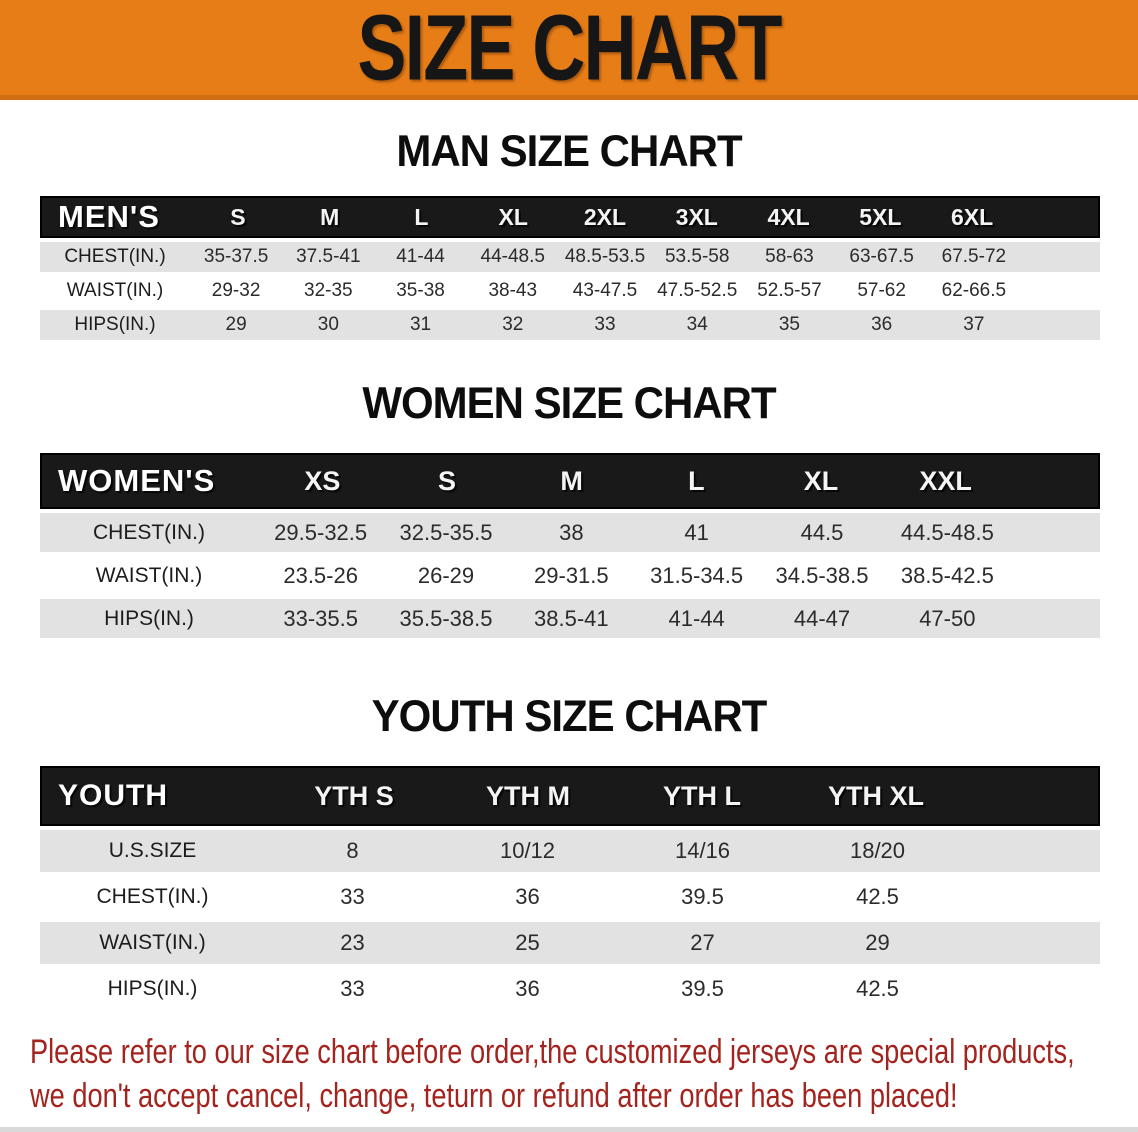 Image resolution: width=1138 pixels, height=1132 pixels. What do you see at coordinates (512, 256) in the screenshot?
I see `cell-value: 44-48.5` at bounding box center [512, 256].